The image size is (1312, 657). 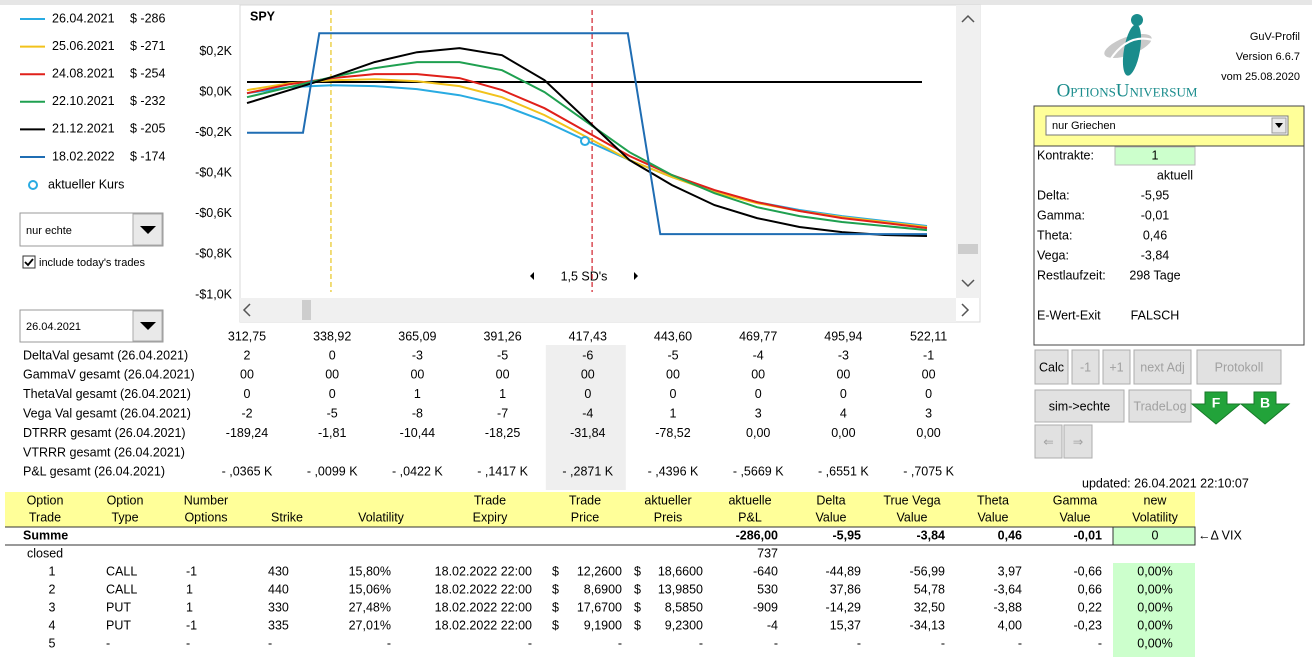 What do you see at coordinates (1154, 275) in the screenshot?
I see `greek-value: 298 Tage` at bounding box center [1154, 275].